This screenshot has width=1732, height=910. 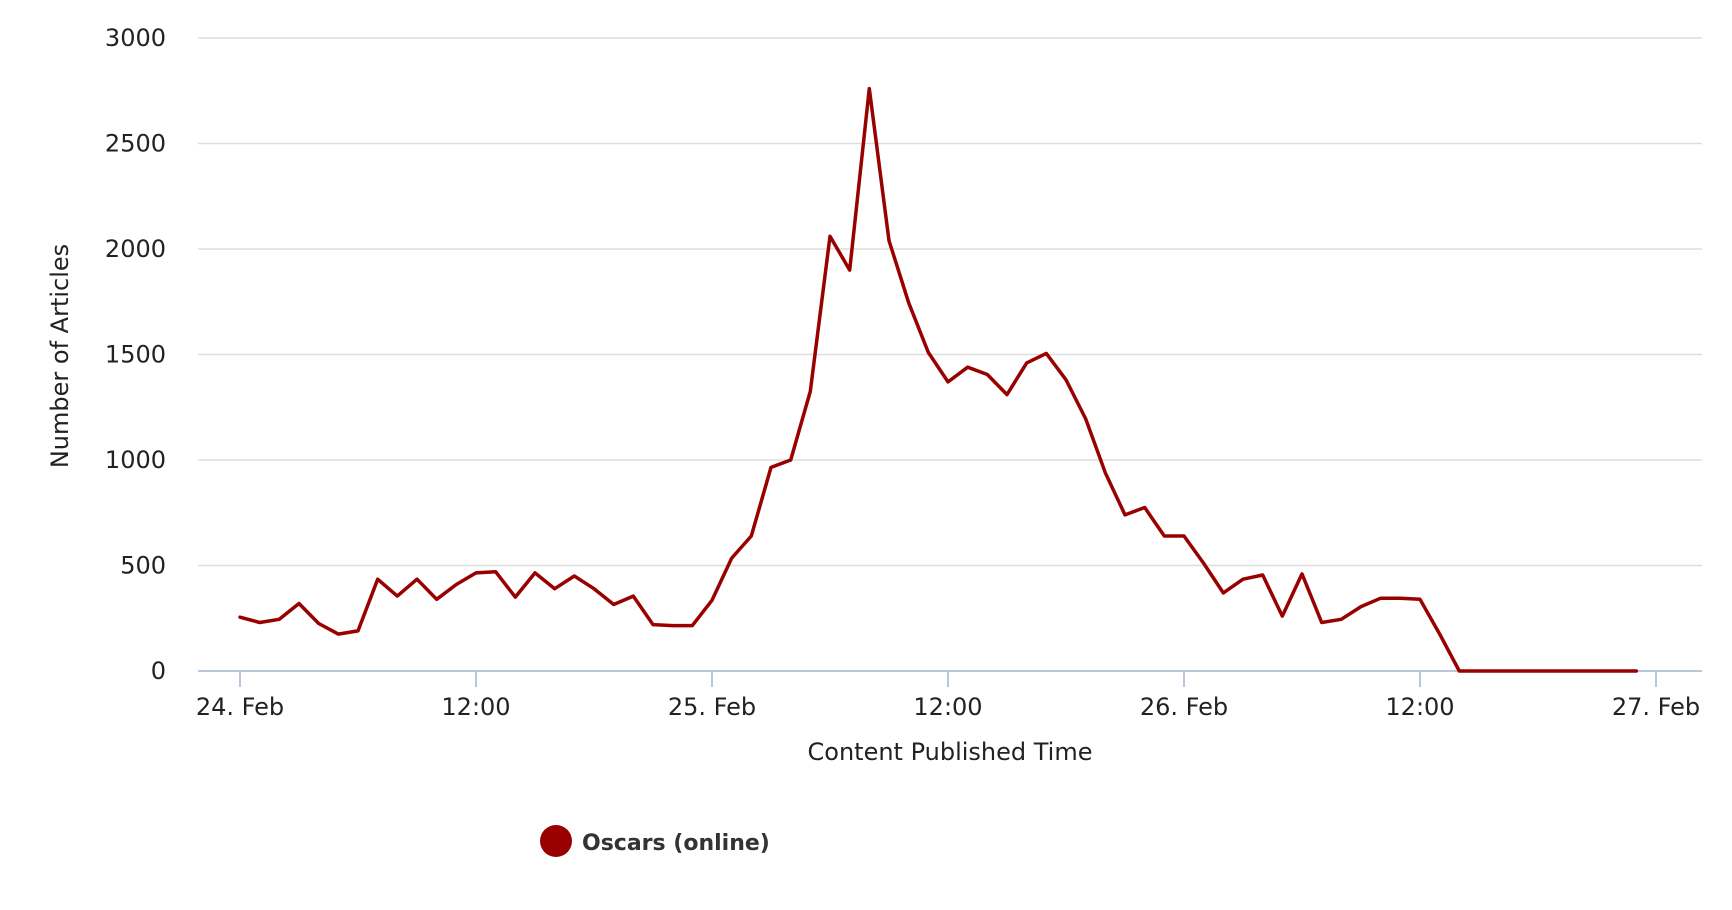 What do you see at coordinates (676, 843) in the screenshot?
I see `legend-label: Oscars (online)` at bounding box center [676, 843].